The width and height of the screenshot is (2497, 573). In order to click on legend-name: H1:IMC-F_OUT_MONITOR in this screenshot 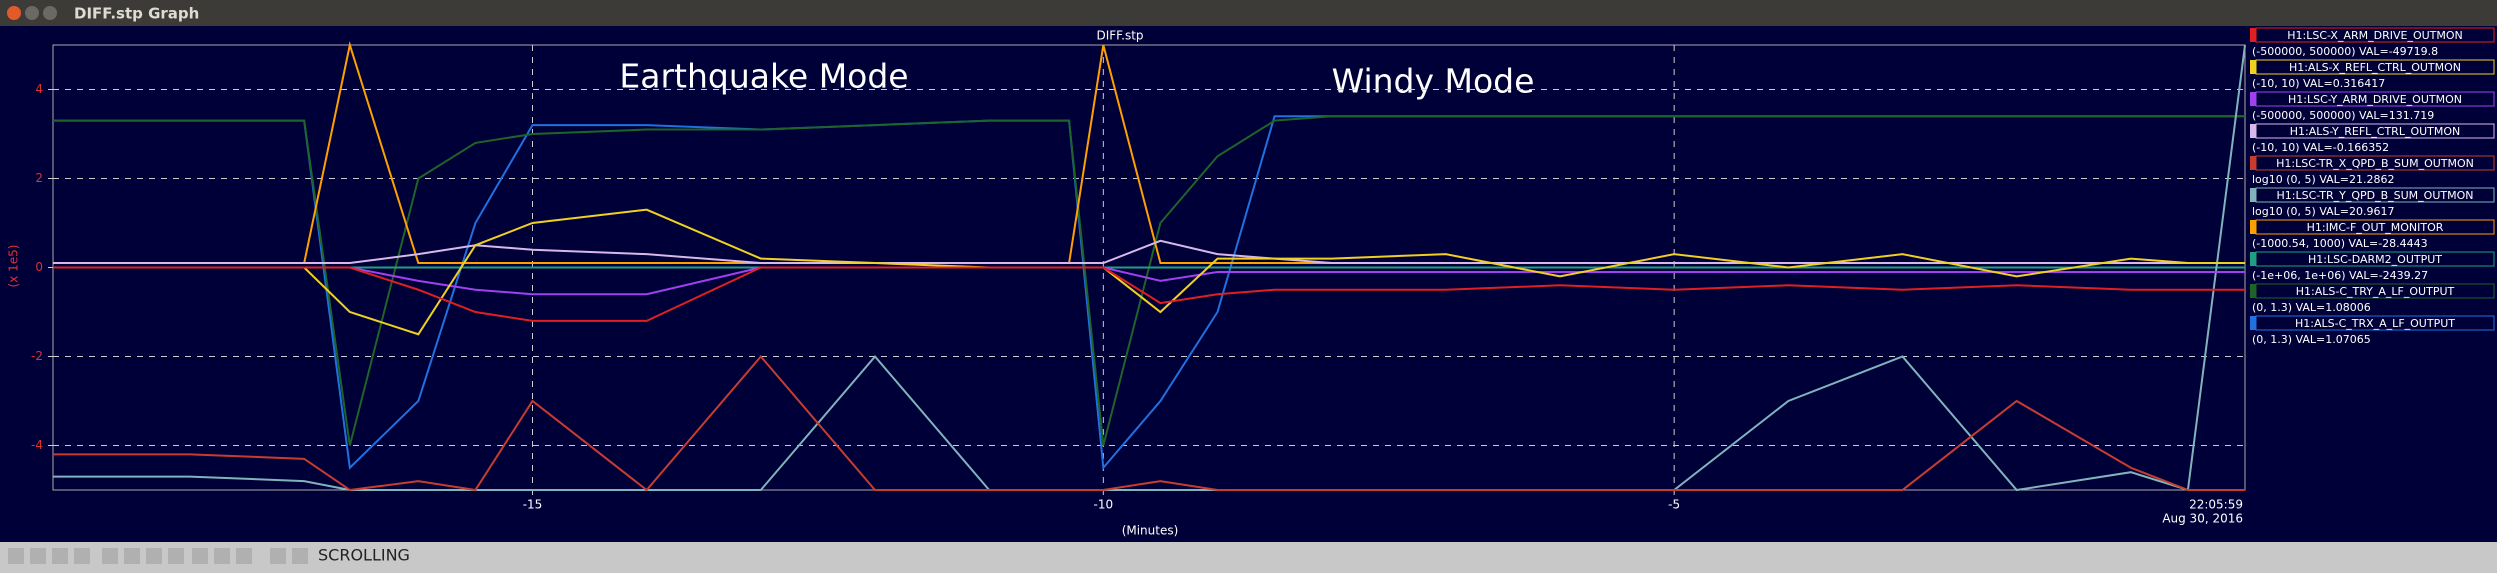, I will do `click(2375, 227)`.